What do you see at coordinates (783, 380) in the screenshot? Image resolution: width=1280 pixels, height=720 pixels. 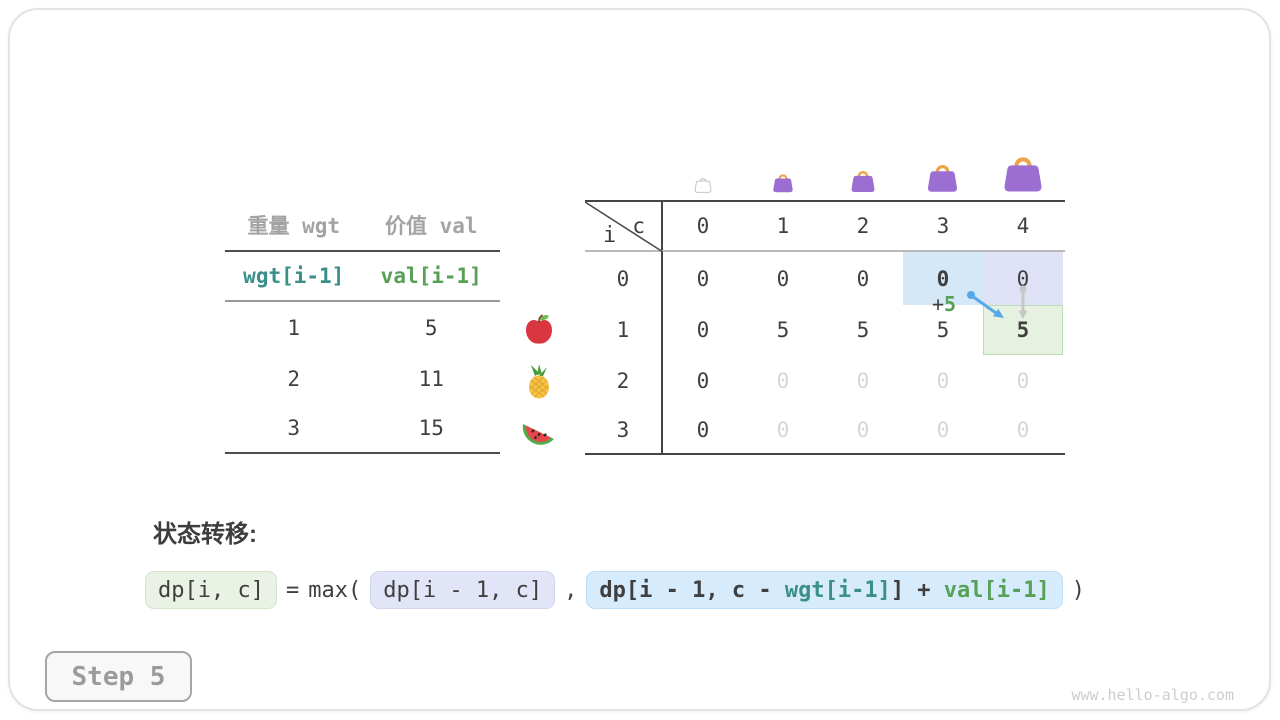 I see `dp-cell-2-1: 0` at bounding box center [783, 380].